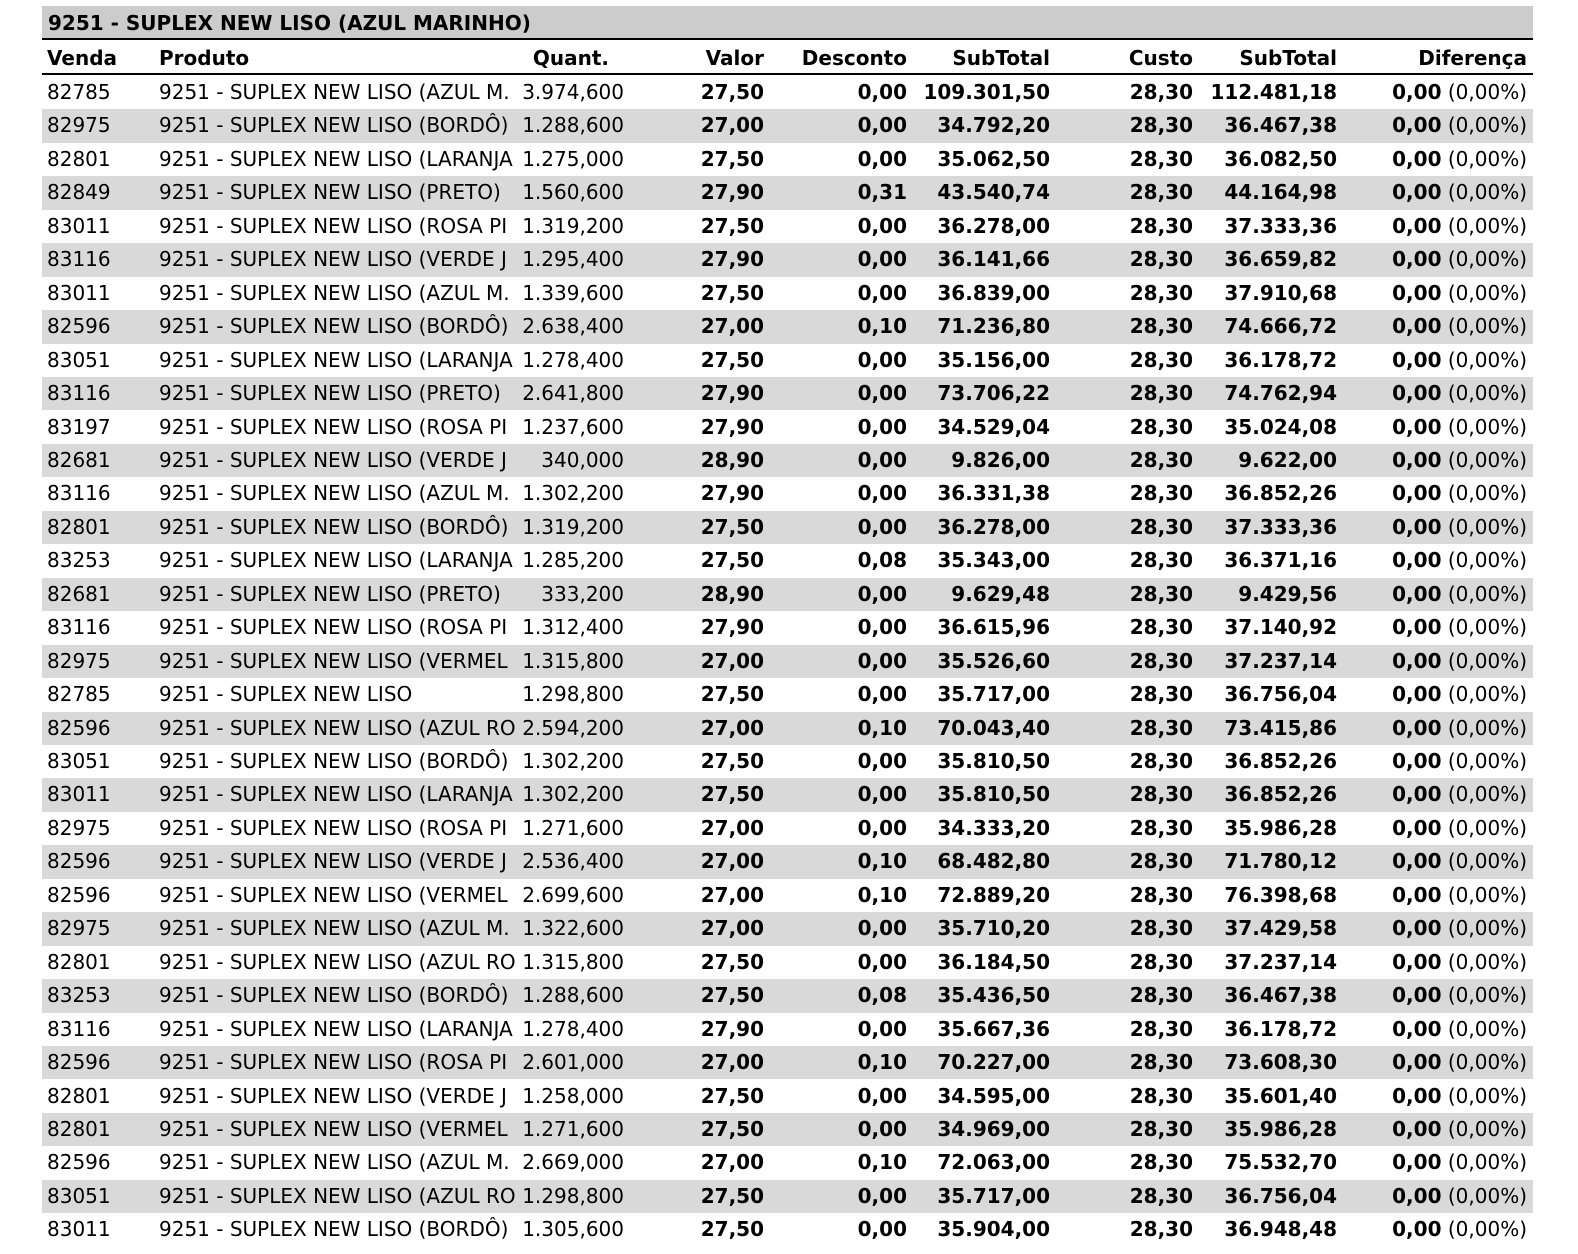 The image size is (1578, 1254). I want to click on cell-venda: 83253, so click(79, 995).